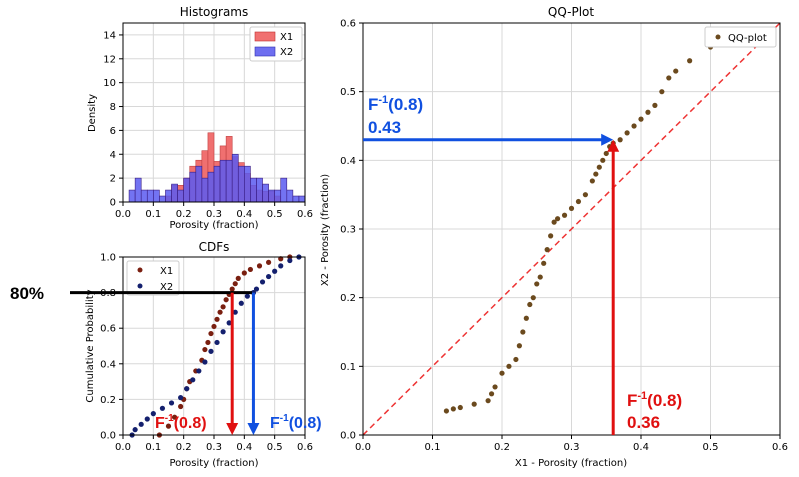 The width and height of the screenshot is (799, 477). Describe the element at coordinates (184, 447) in the screenshot. I see `cdf-xtick-label-2: 0.2` at that location.